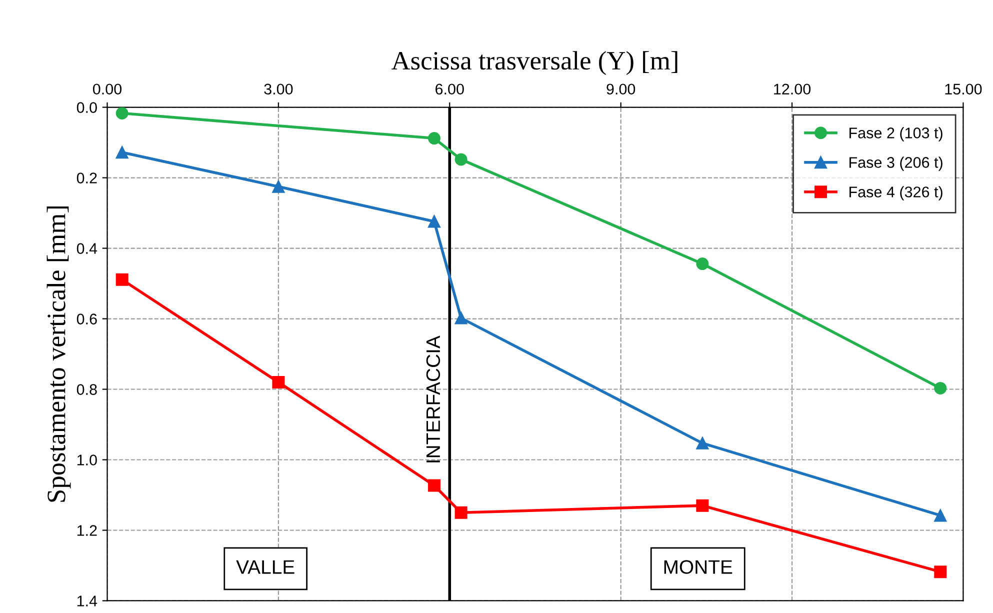 This screenshot has height=613, width=993. What do you see at coordinates (87, 530) in the screenshot?
I see `y-tick-label: 1.2` at bounding box center [87, 530].